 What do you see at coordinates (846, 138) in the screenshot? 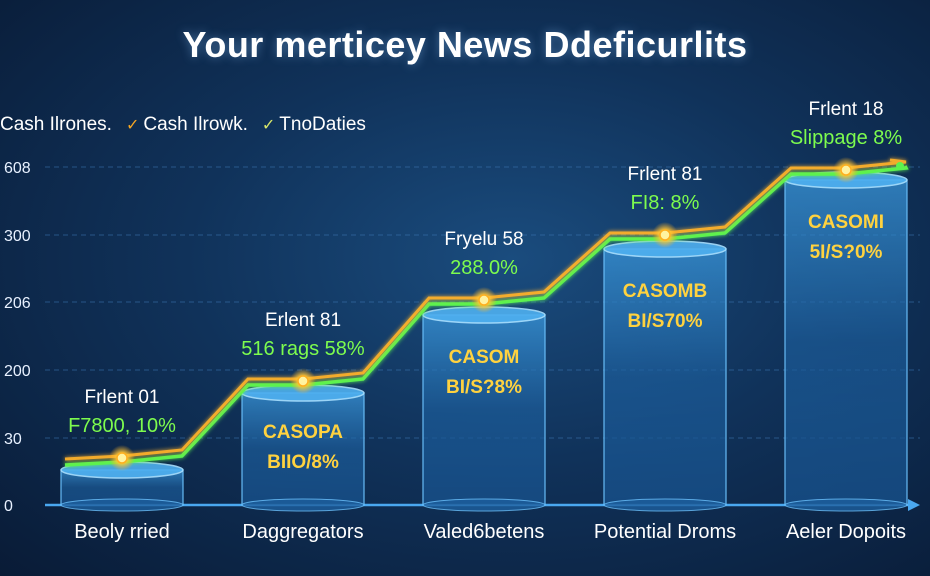
I see `annotation-value: Slippage 8%` at bounding box center [846, 138].